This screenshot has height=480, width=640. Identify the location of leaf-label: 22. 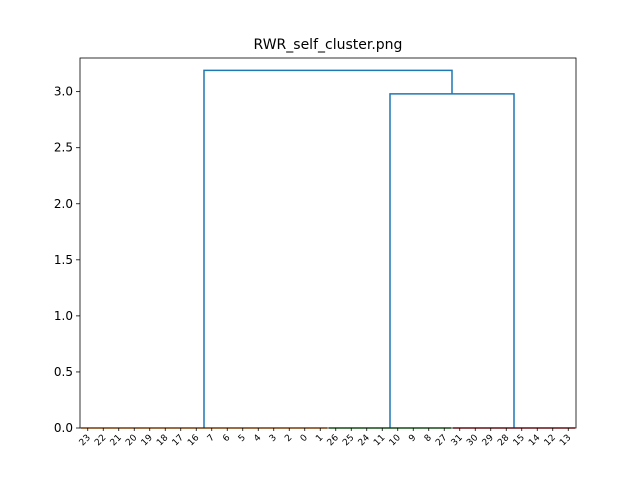
(100, 440).